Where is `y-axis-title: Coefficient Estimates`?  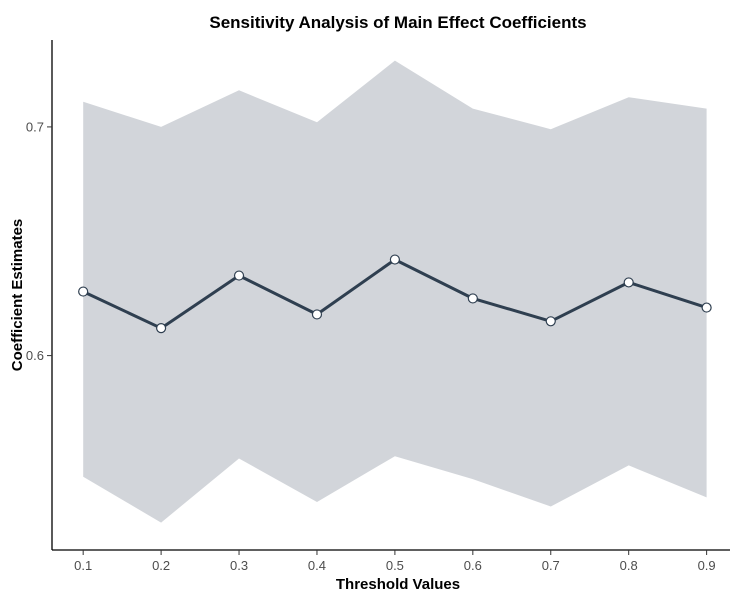
y-axis-title: Coefficient Estimates is located at coordinates (17, 295).